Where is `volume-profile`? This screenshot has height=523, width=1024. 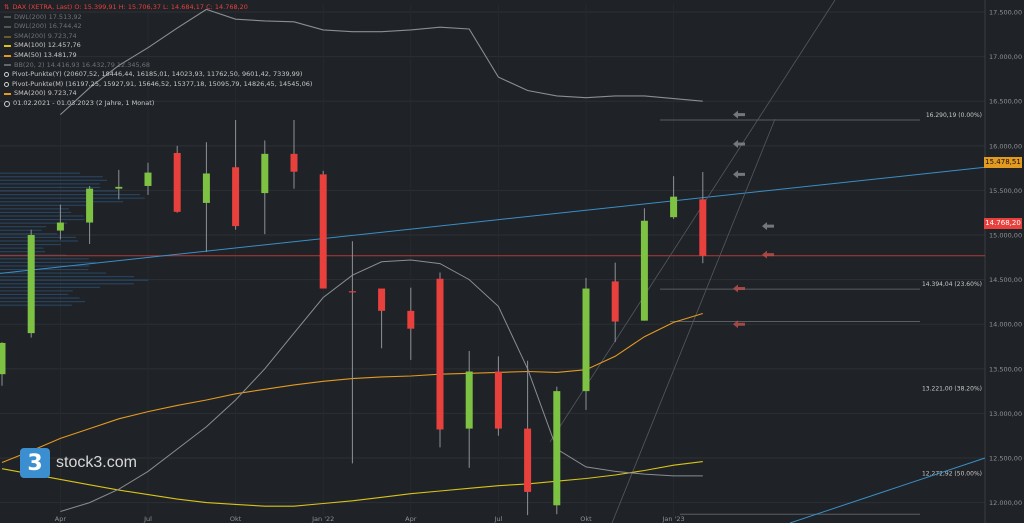 volume-profile is located at coordinates (74, 239).